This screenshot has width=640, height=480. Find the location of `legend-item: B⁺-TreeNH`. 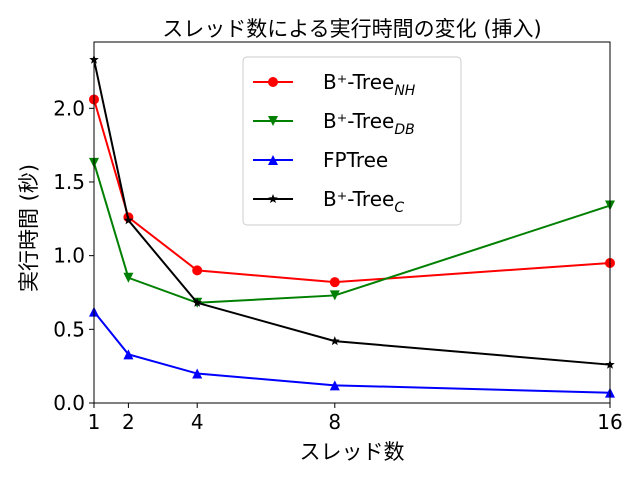

legend-item: B⁺-TreeNH is located at coordinates (334, 84).